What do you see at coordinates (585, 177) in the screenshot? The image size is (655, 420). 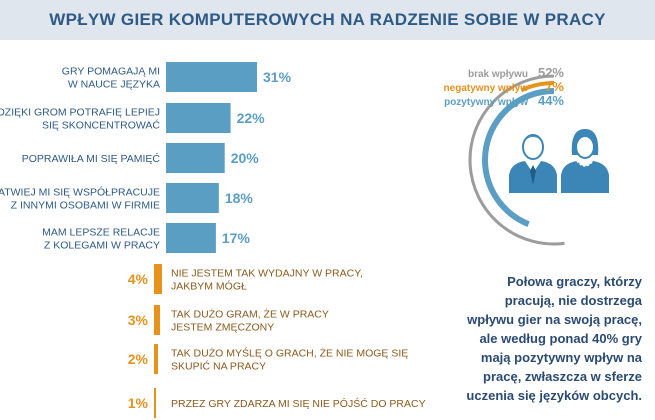 I see `woman-body-icon` at bounding box center [585, 177].